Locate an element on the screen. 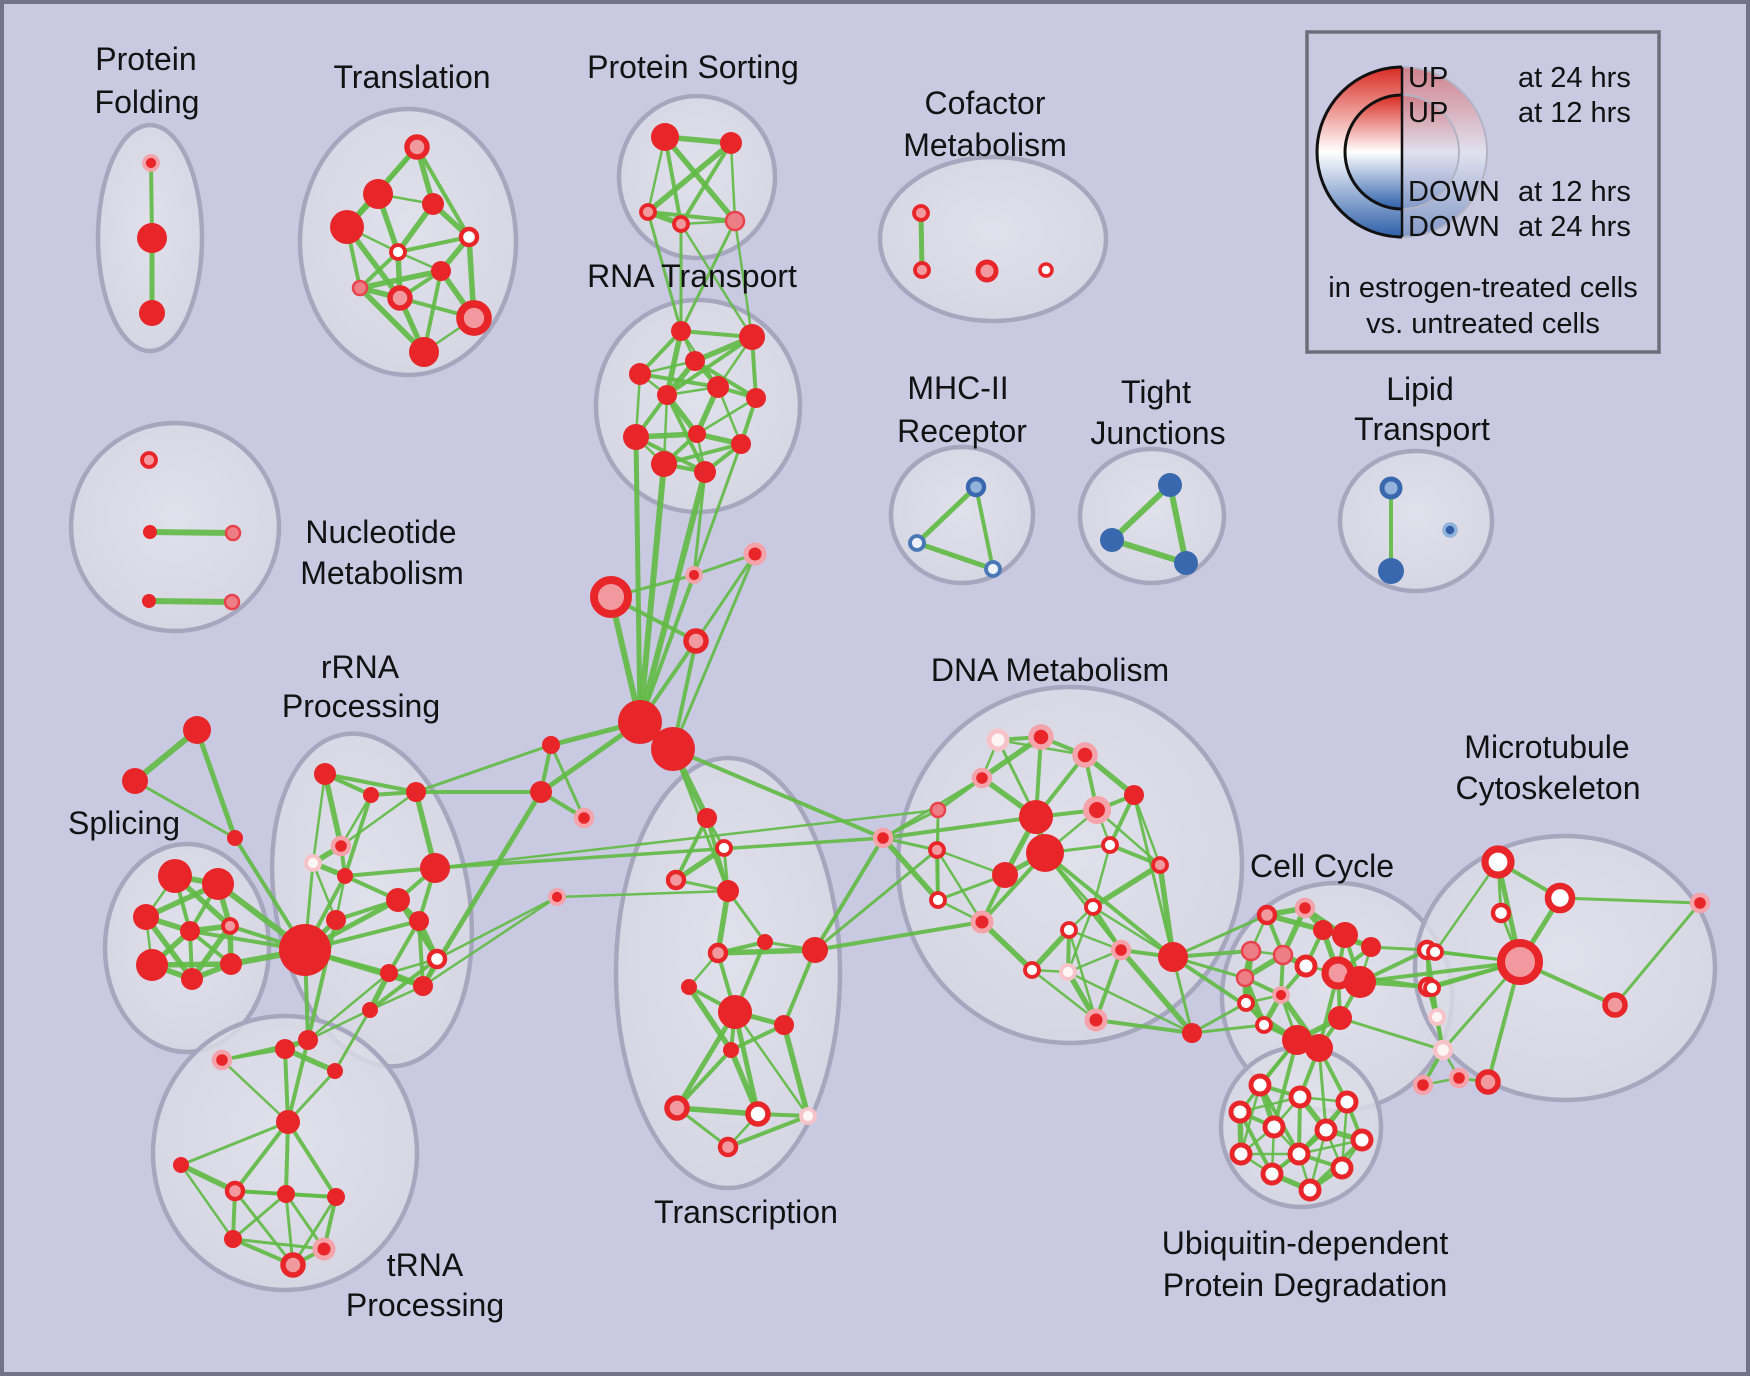  node-tj1 is located at coordinates (1170, 485).